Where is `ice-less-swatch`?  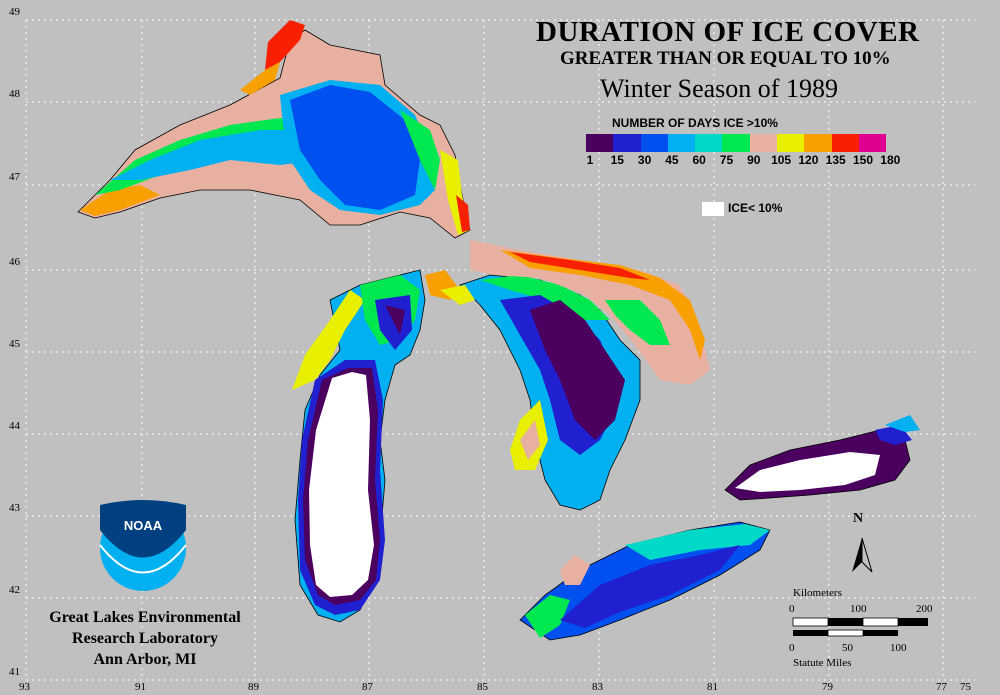 ice-less-swatch is located at coordinates (713, 209).